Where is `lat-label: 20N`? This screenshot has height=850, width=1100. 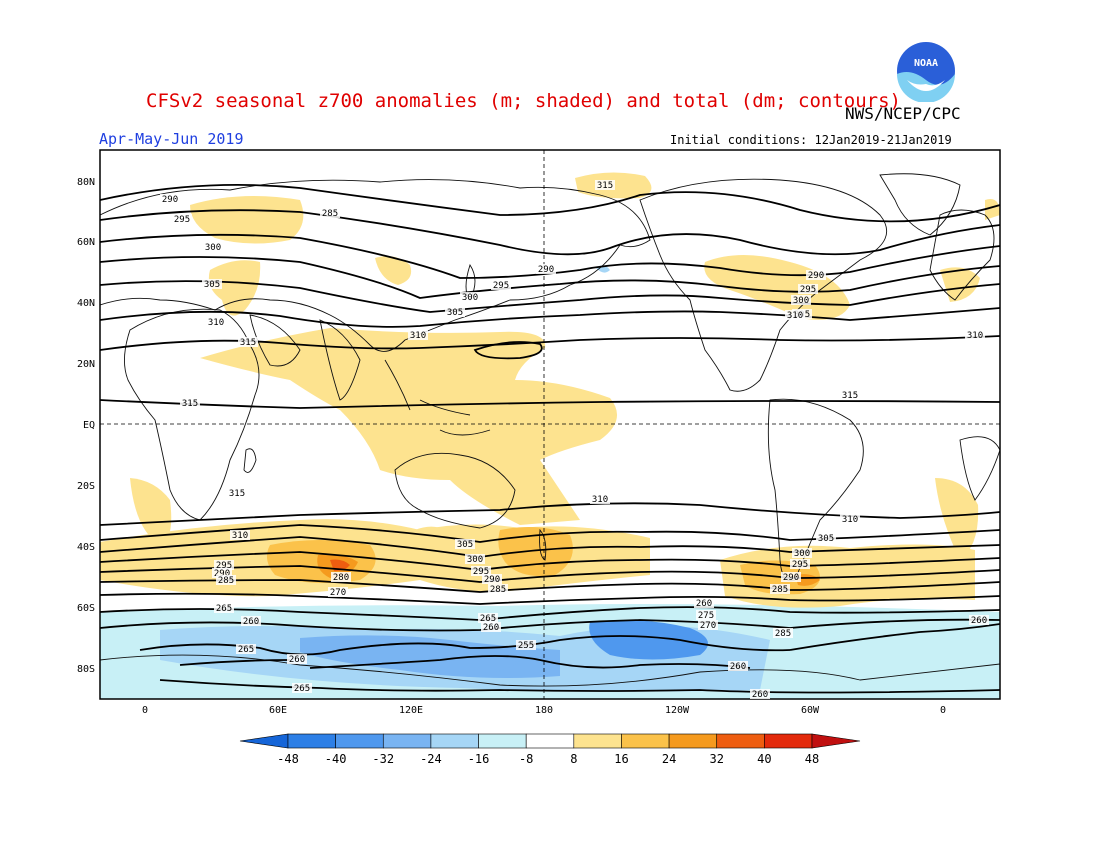
lat-label: 20N is located at coordinates (86, 364).